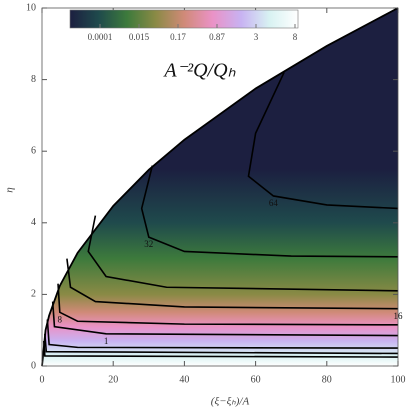 The image size is (409, 410). Describe the element at coordinates (230, 402) in the screenshot. I see `x-axis-label: (ξ−ξₕ)/A` at that location.